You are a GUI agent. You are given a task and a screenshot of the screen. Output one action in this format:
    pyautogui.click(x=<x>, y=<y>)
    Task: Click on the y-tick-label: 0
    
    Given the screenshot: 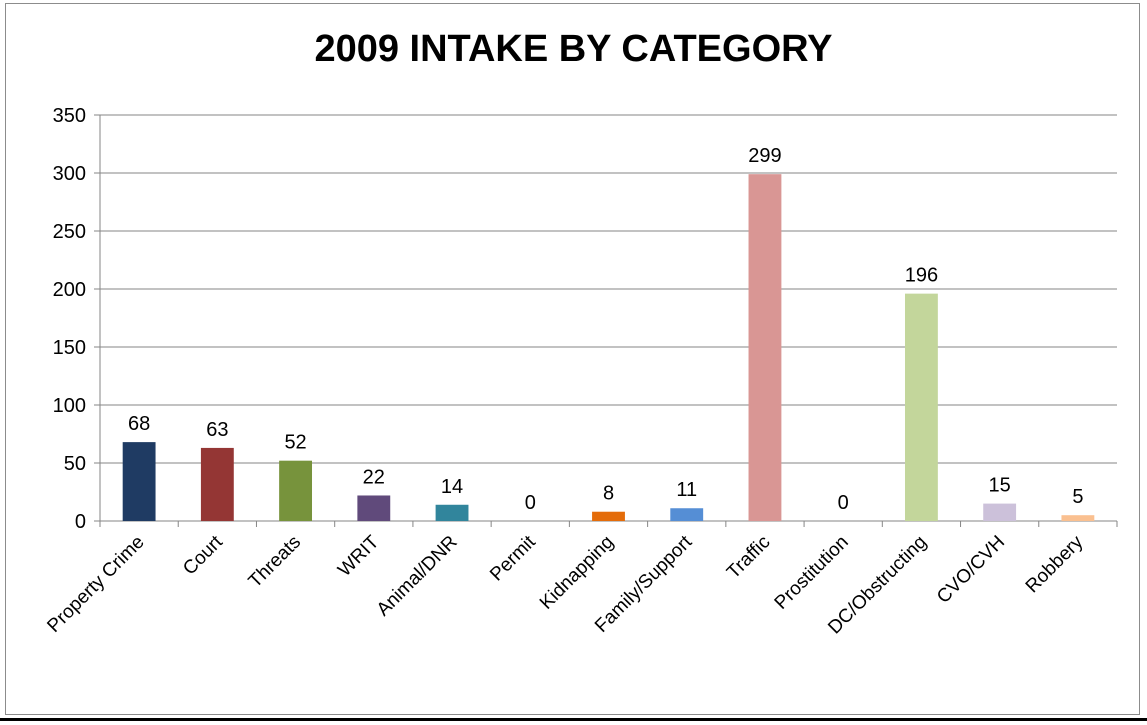 What is the action you would take?
    pyautogui.click(x=80, y=522)
    